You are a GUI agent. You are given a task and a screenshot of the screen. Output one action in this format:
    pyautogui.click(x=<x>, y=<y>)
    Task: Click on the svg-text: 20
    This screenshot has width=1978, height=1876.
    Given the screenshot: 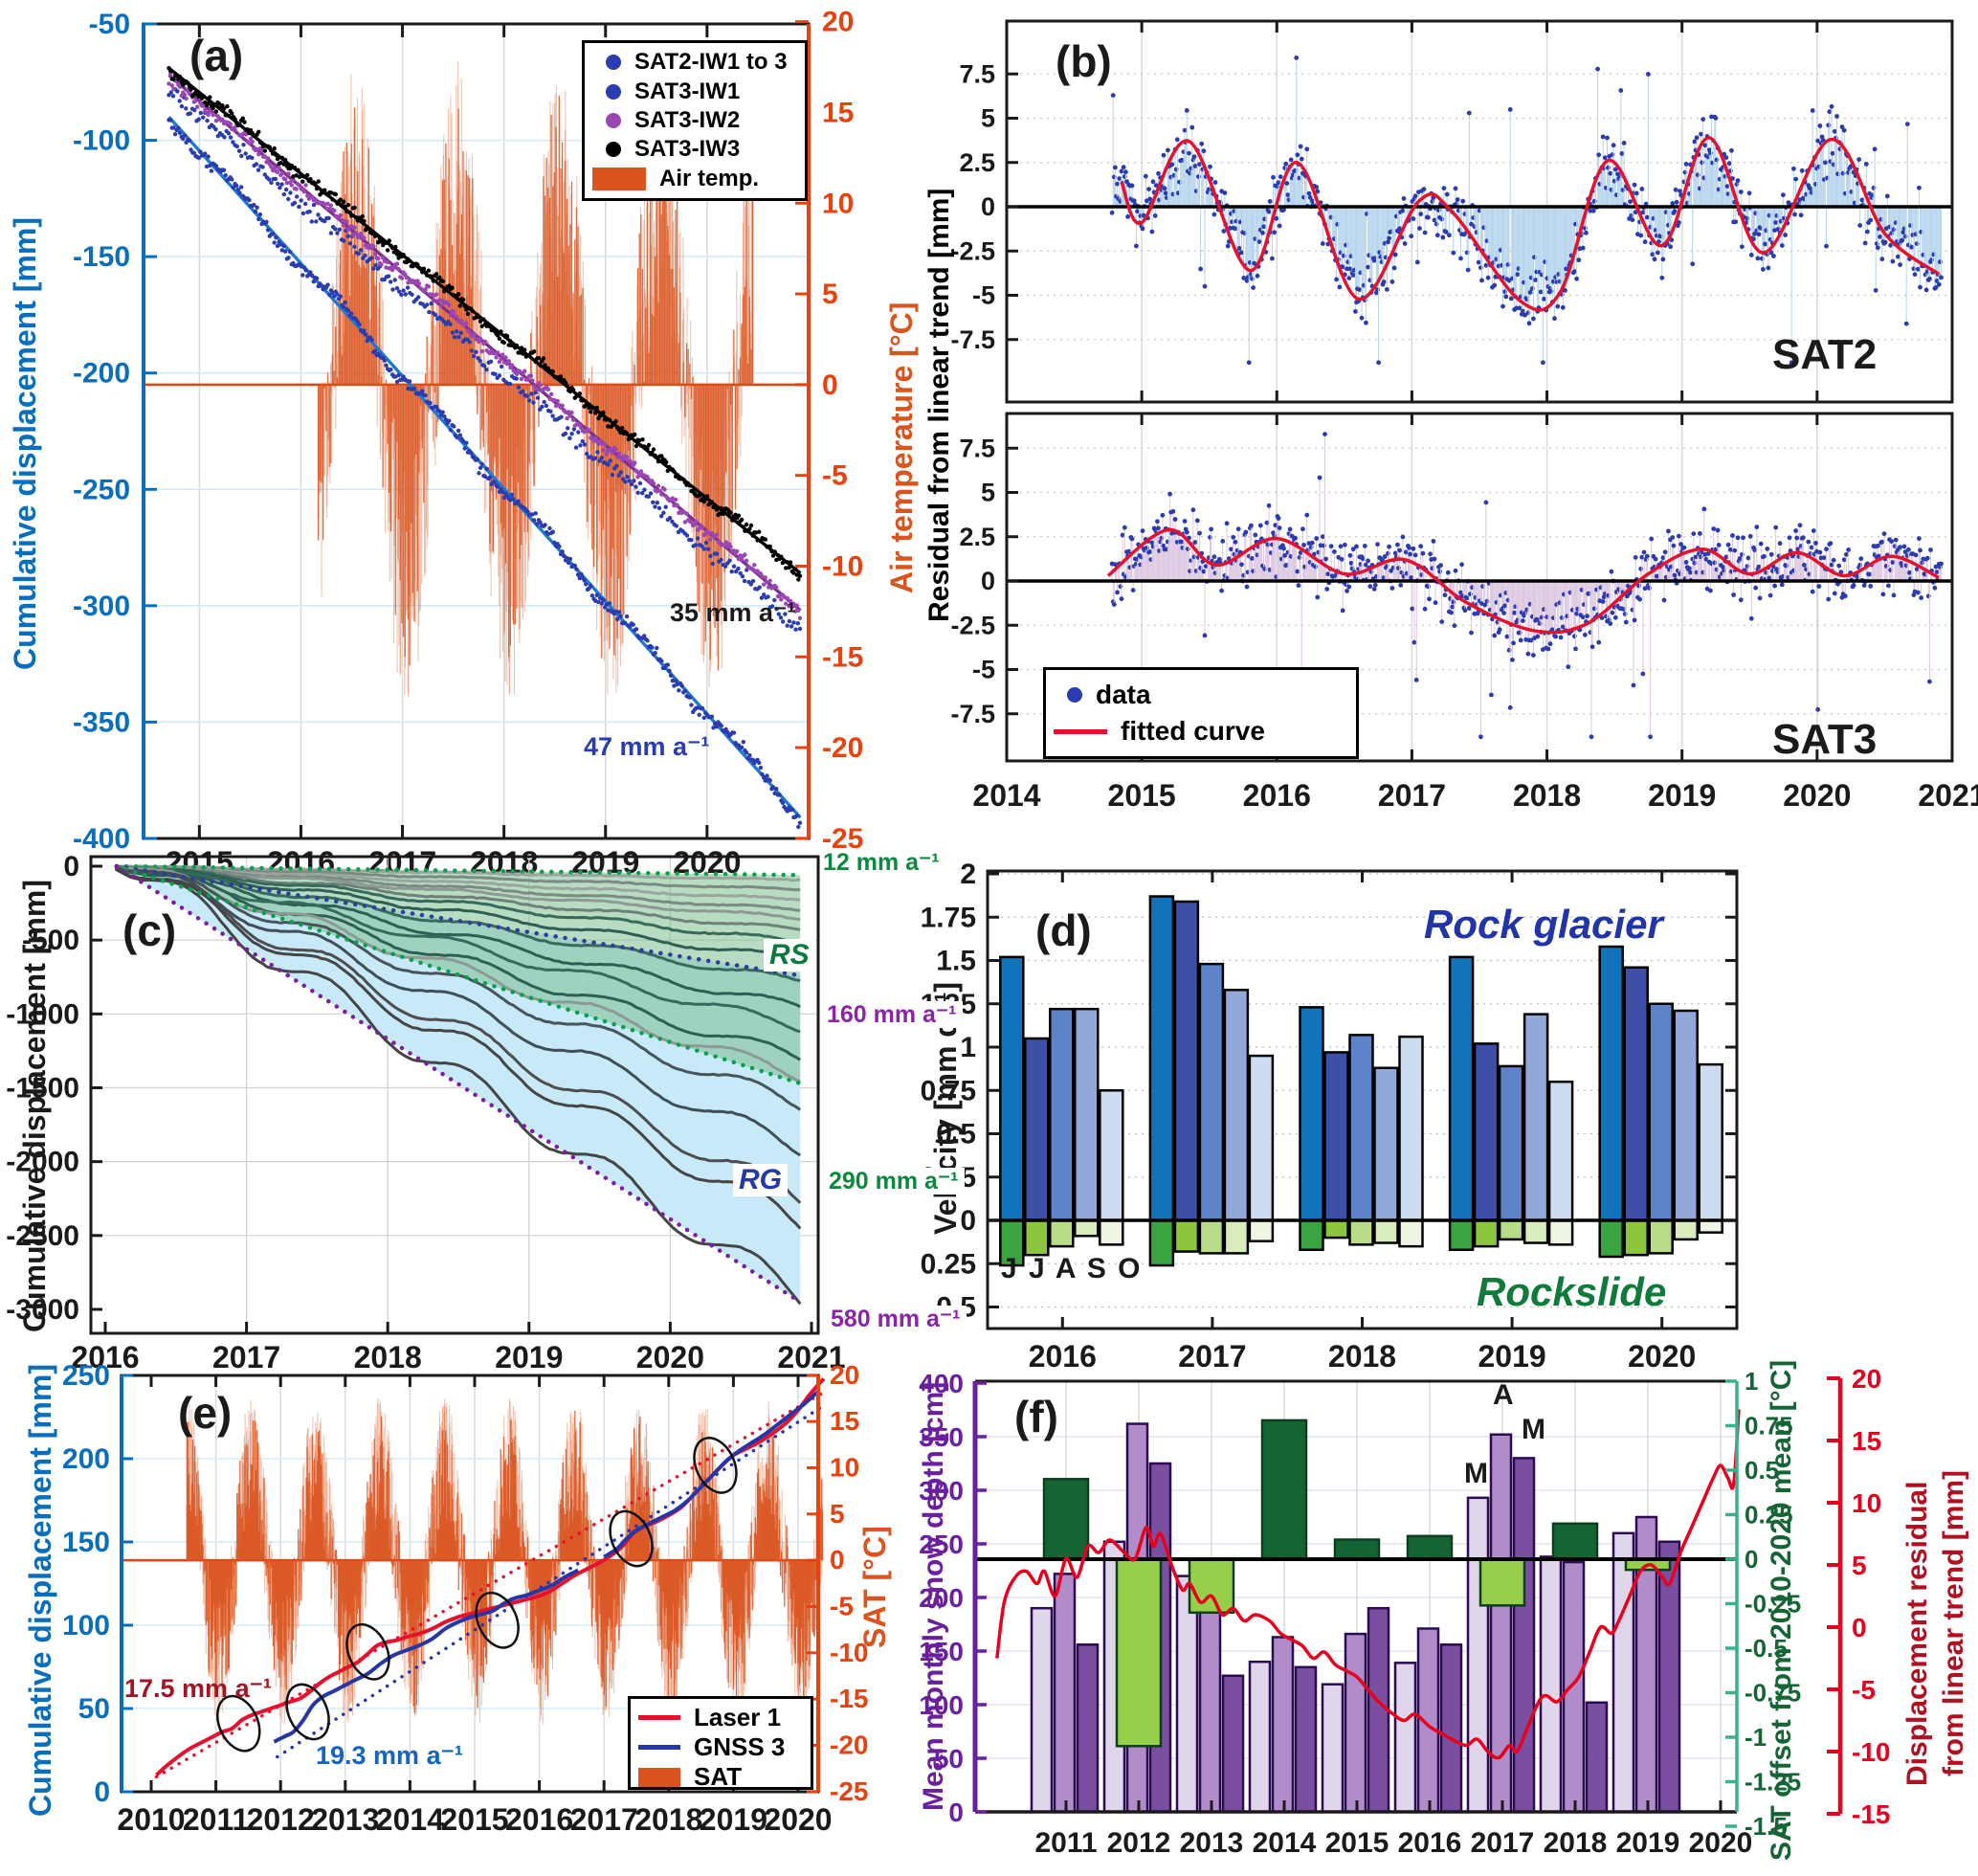 What is the action you would take?
    pyautogui.click(x=838, y=22)
    